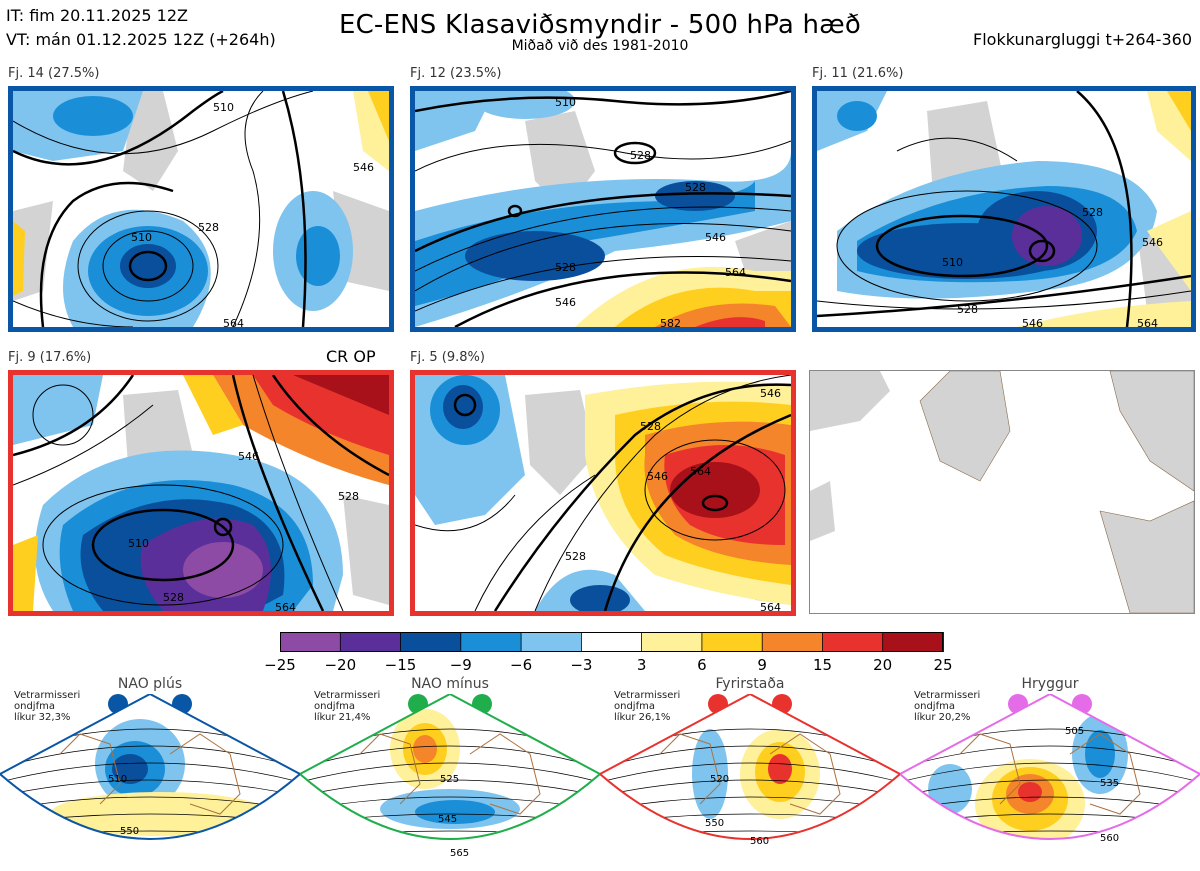 Image resolution: width=1200 pixels, height=871 pixels. Describe the element at coordinates (150, 767) in the screenshot. I see `regime-map: 510 550` at that location.